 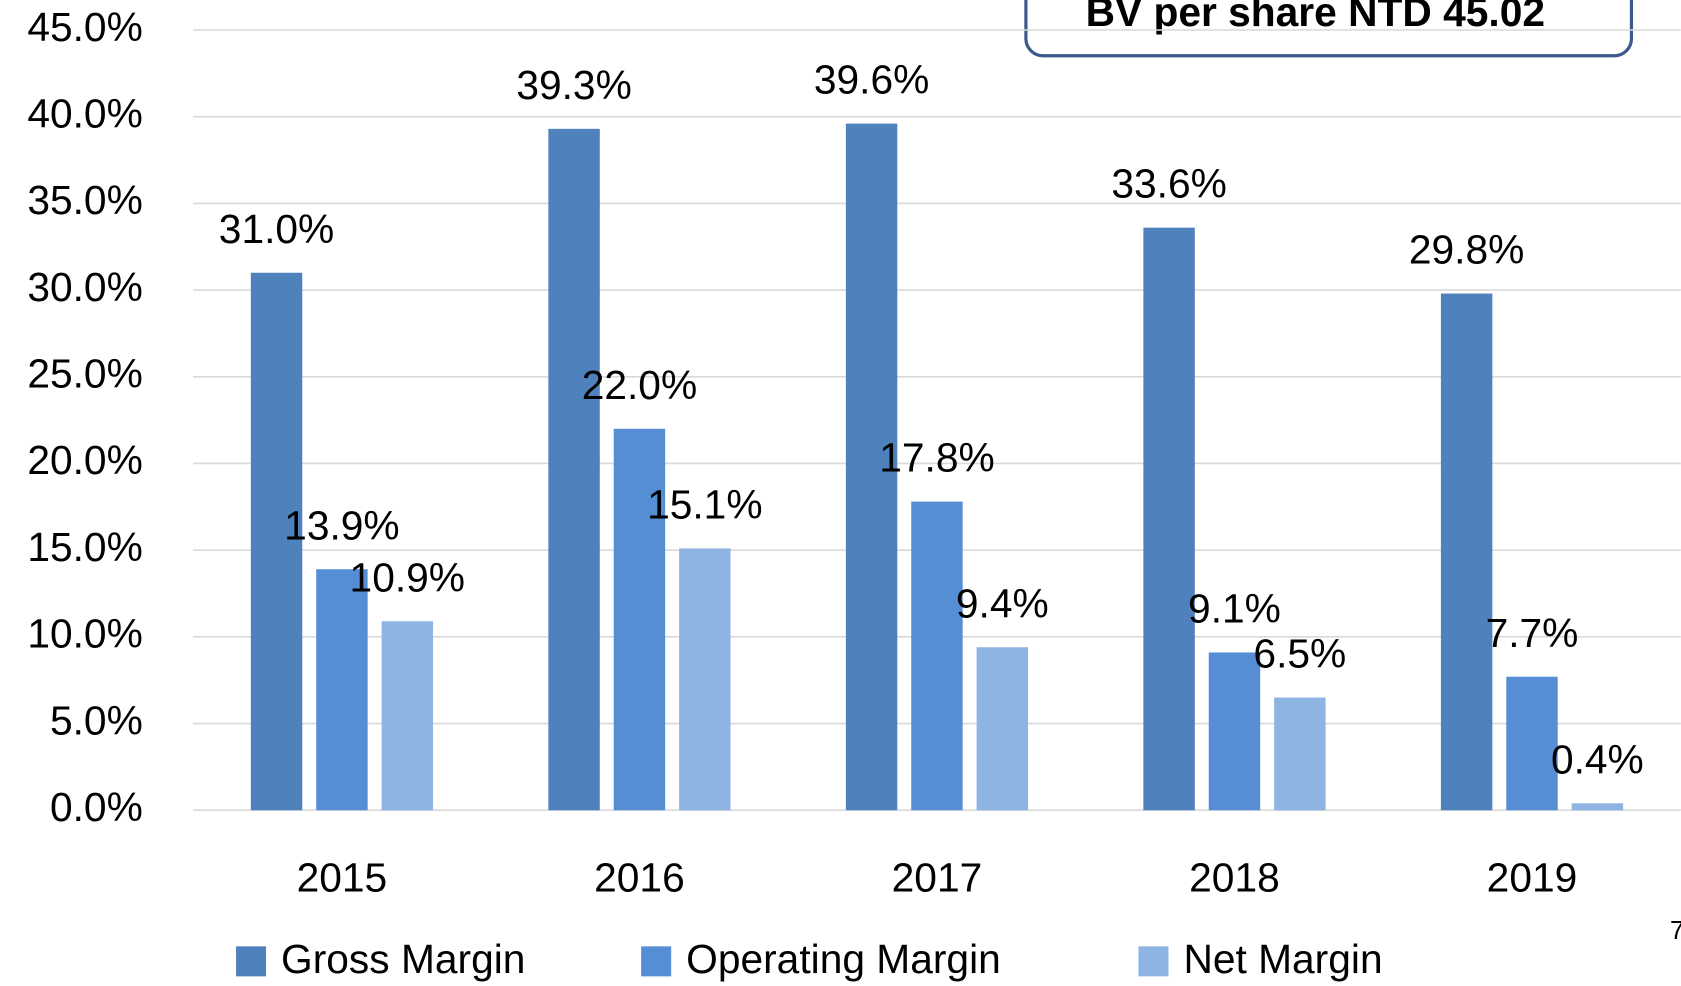 I want to click on legend-label: Net Margin, so click(x=1282, y=959).